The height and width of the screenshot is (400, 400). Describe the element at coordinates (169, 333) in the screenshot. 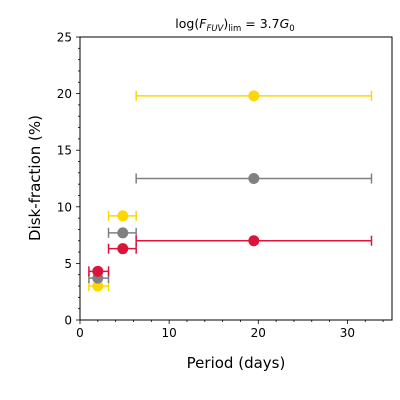

I see `x-tick-label: 10` at that location.